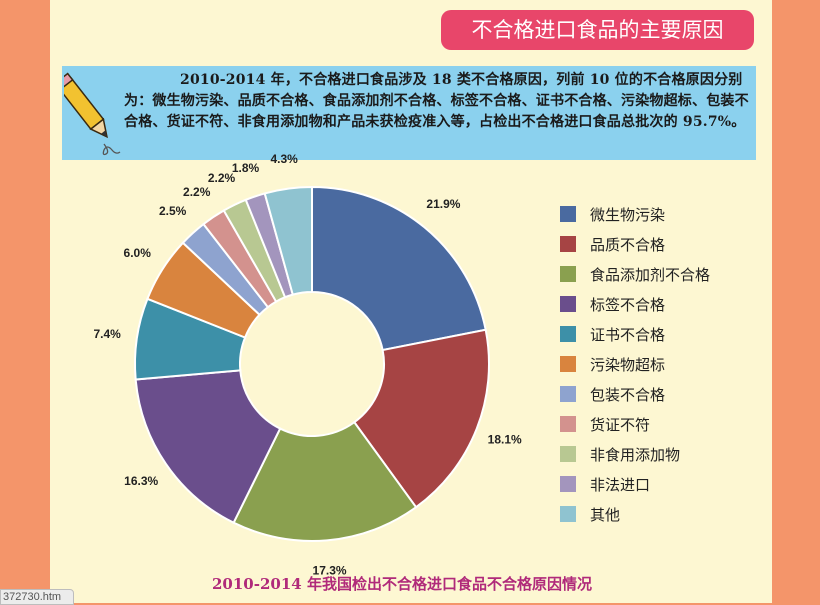  What do you see at coordinates (627, 215) in the screenshot?
I see `legend-label: 微生物污染` at bounding box center [627, 215].